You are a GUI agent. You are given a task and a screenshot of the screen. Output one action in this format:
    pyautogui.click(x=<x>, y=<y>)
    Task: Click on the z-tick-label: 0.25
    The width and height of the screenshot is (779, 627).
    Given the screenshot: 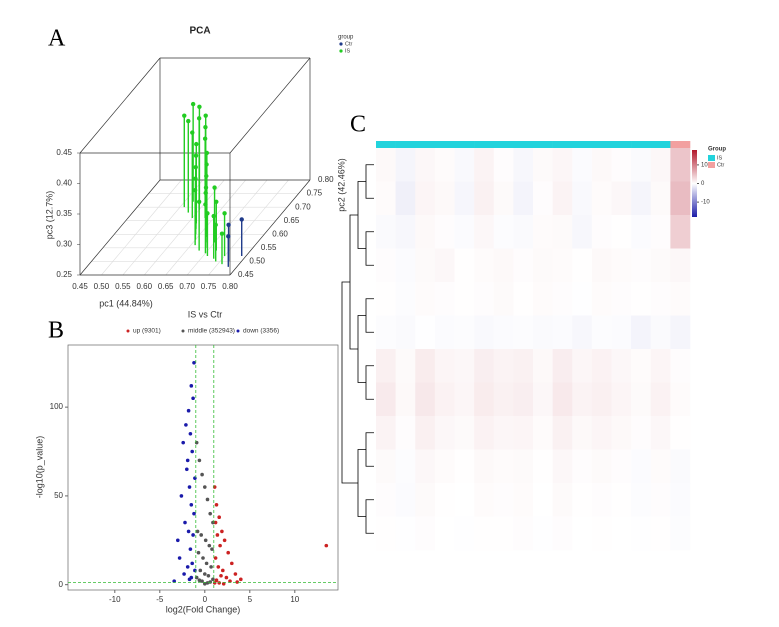 What is the action you would take?
    pyautogui.click(x=64, y=274)
    